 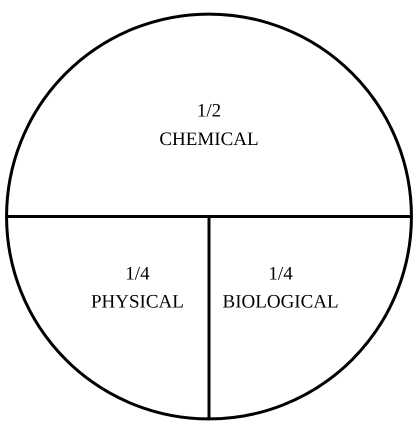 What do you see at coordinates (209, 111) in the screenshot?
I see `data-label: 1/2` at bounding box center [209, 111].